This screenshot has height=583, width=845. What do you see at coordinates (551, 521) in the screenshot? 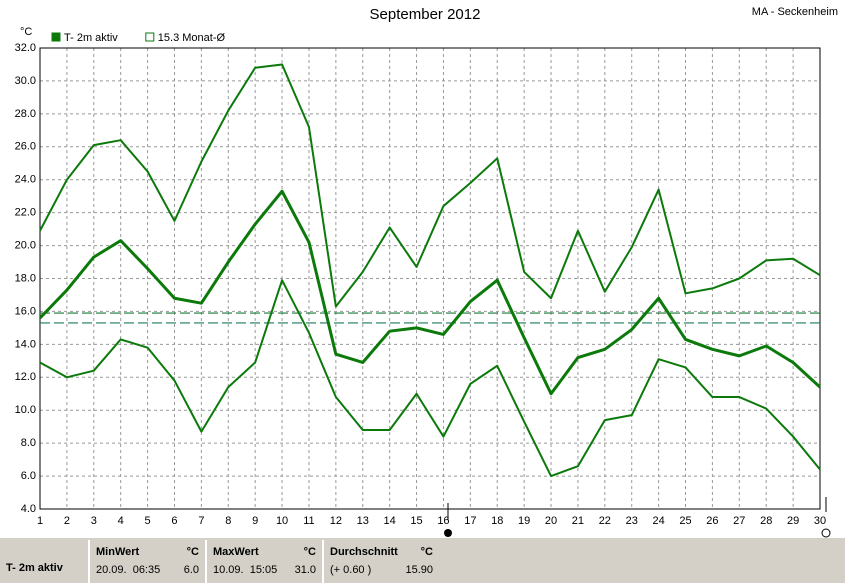
I see `x-tick-label: 20` at bounding box center [551, 521].